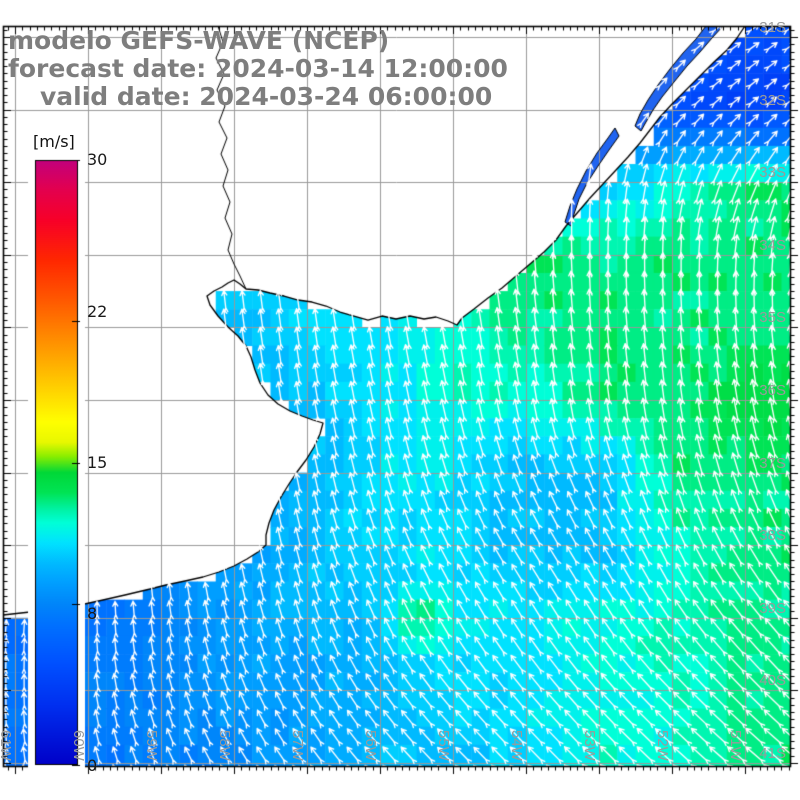 This screenshot has width=800, height=800. What do you see at coordinates (258, 68) in the screenshot?
I see `forecast-date-line: forecast date: 2024-03-14 12:00:00` at bounding box center [258, 68].